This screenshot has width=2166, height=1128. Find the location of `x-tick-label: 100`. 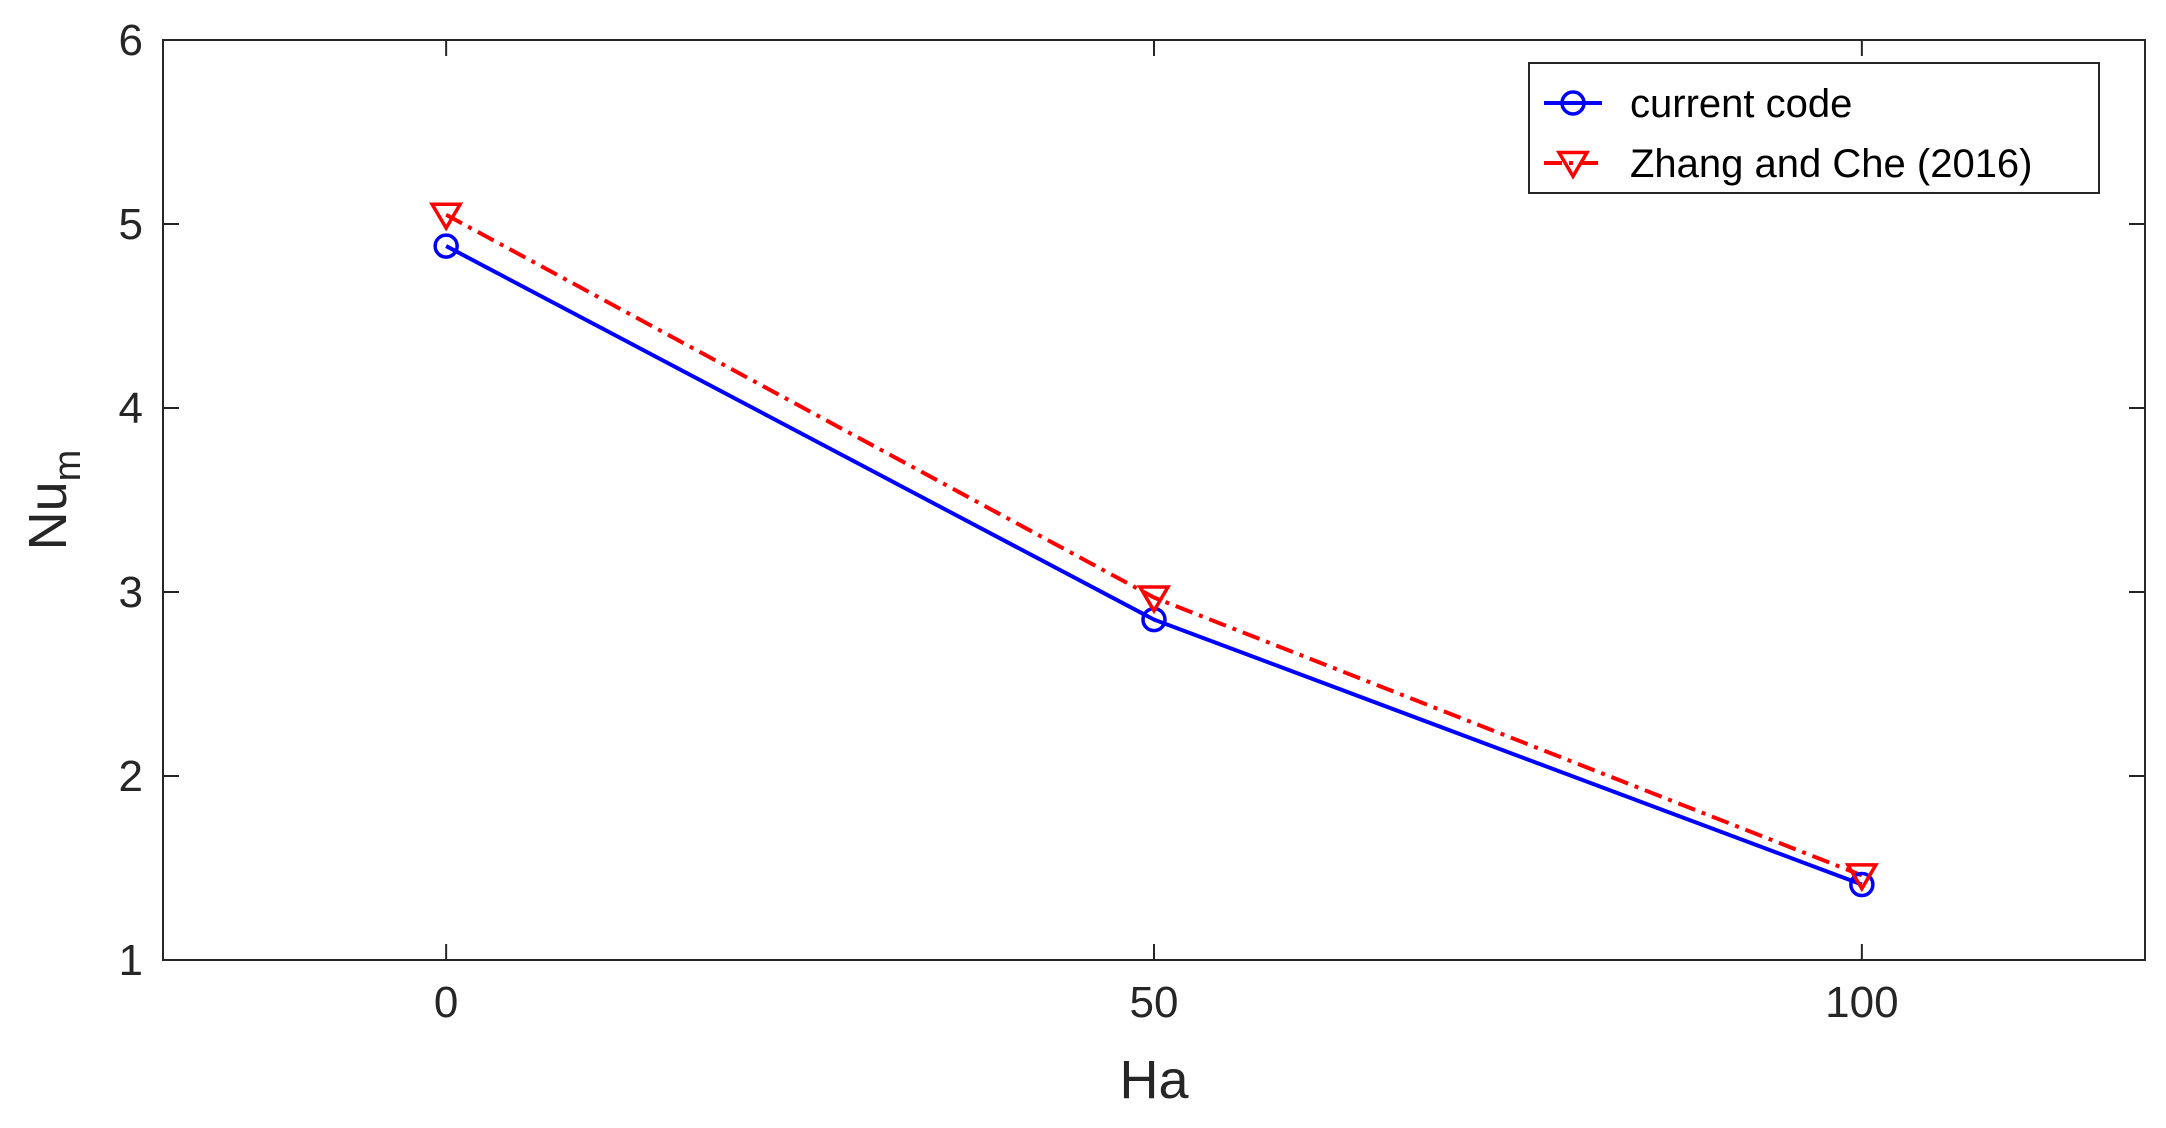

x-tick-label: 100 is located at coordinates (1861, 1002).